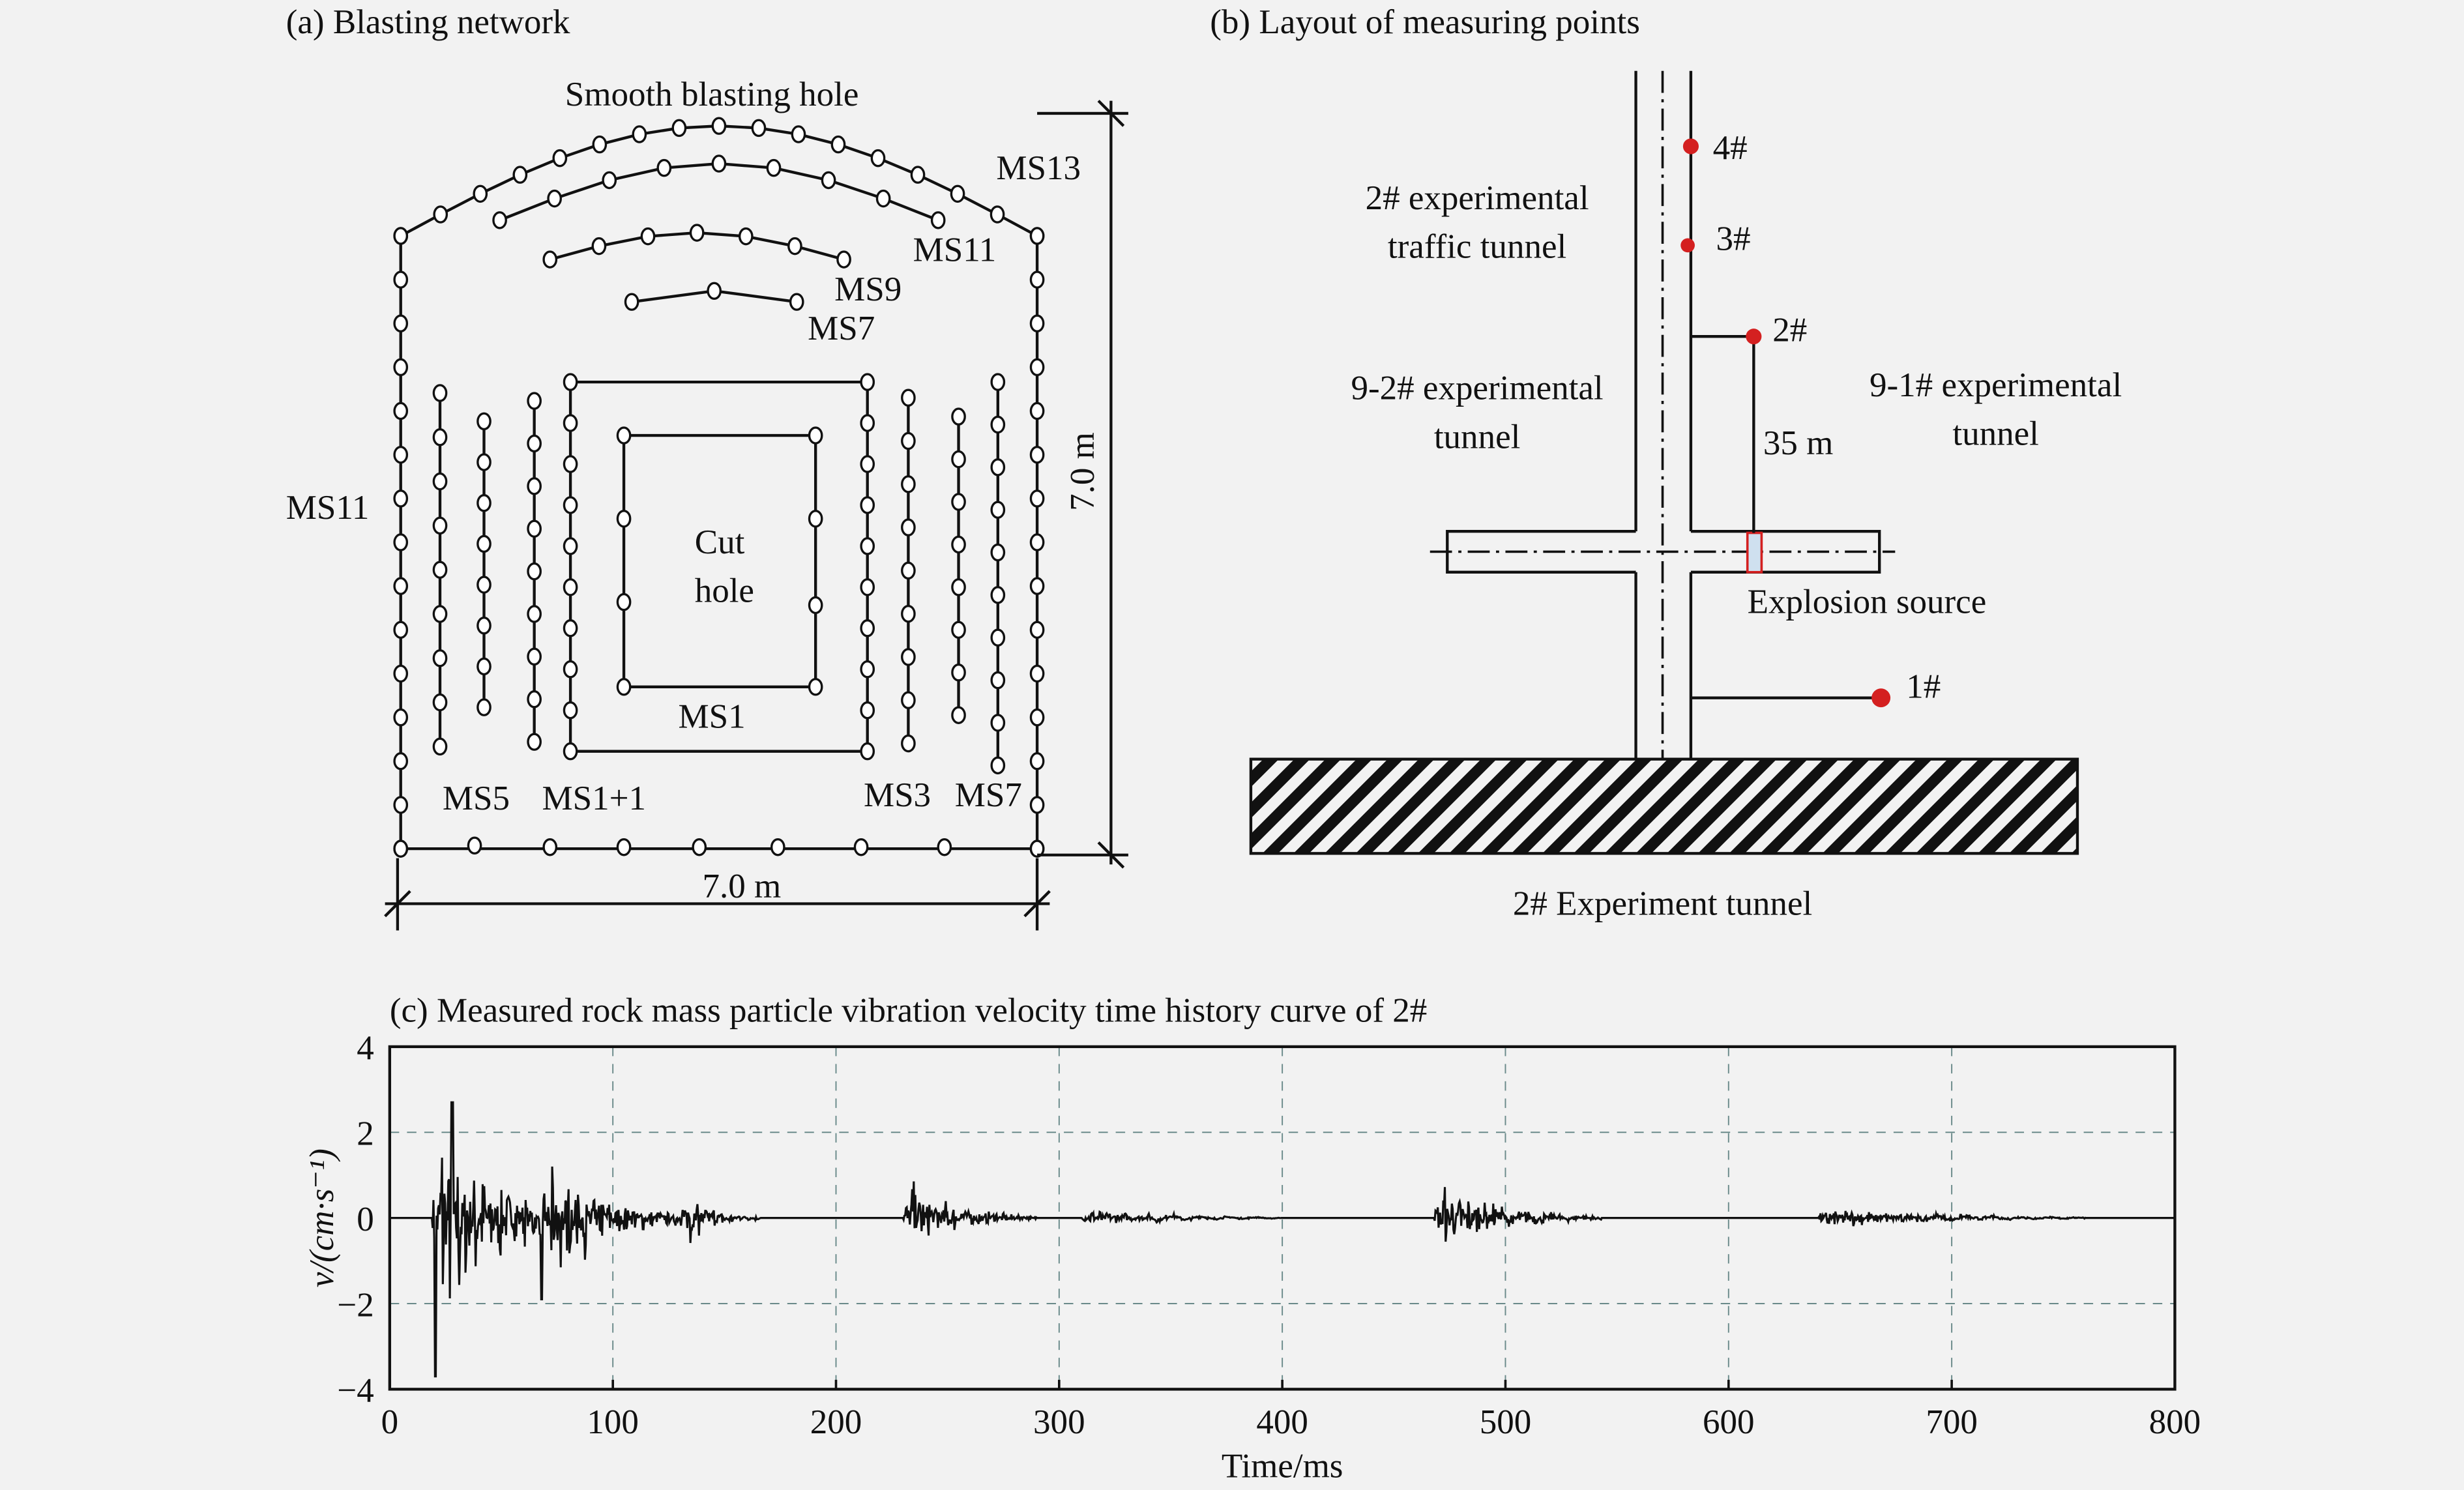 This screenshot has height=1490, width=2464. Describe the element at coordinates (428, 22) in the screenshot. I see `panel-a-title: (a) Blasting network` at that location.